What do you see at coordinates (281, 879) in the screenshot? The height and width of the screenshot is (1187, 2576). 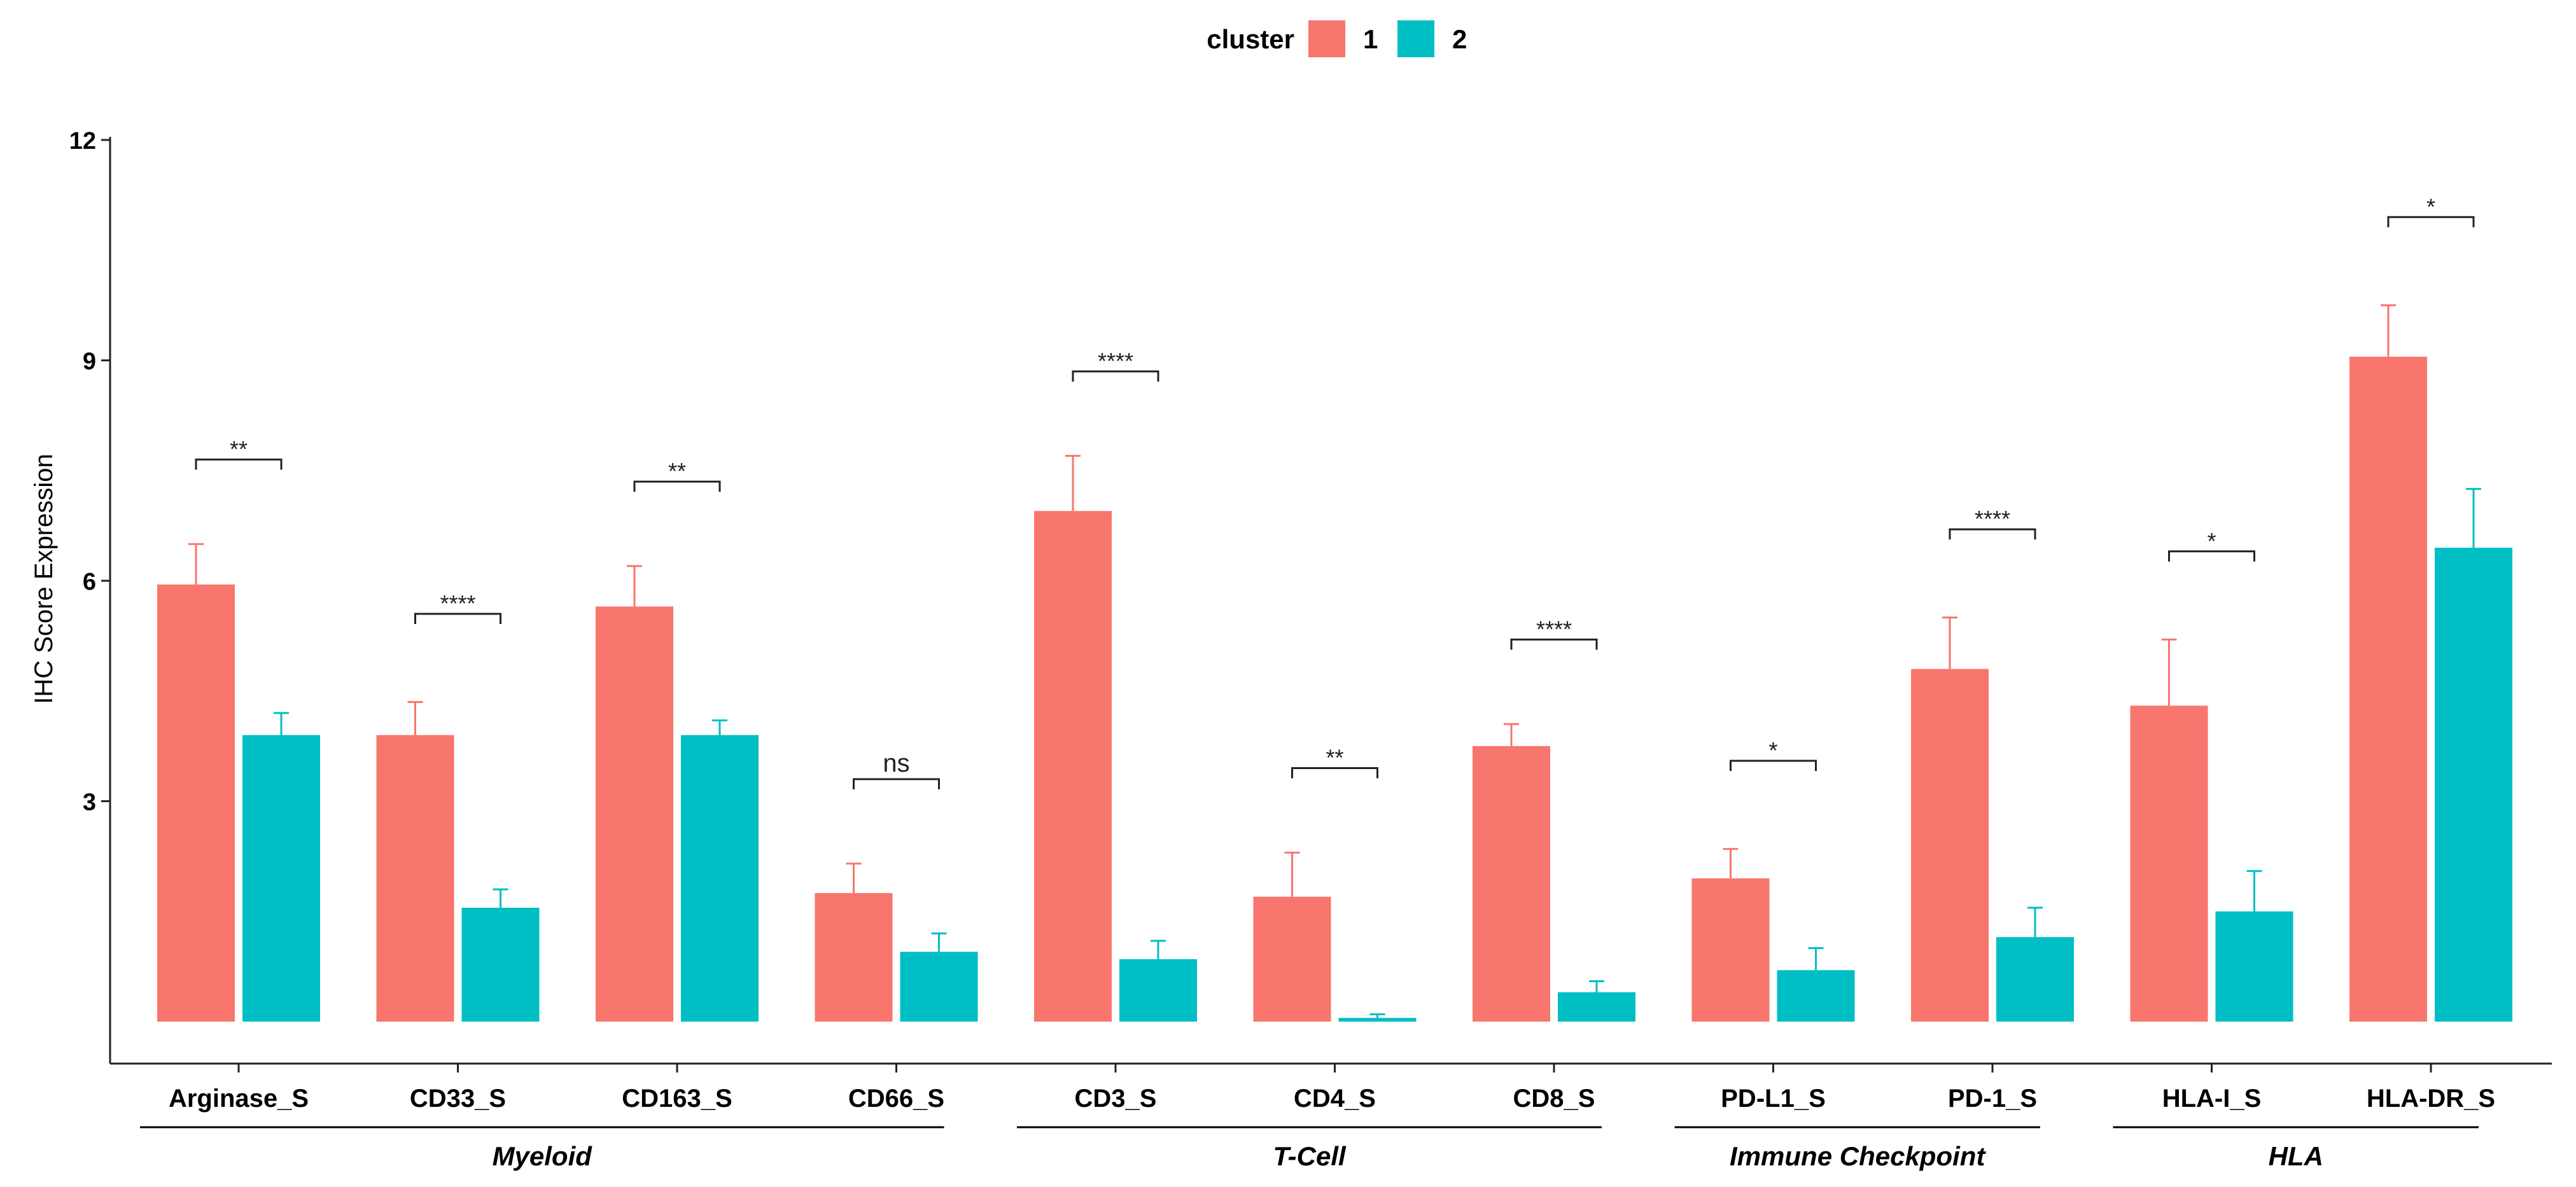 I see `bar-cluster-2-Arginase_S` at bounding box center [281, 879].